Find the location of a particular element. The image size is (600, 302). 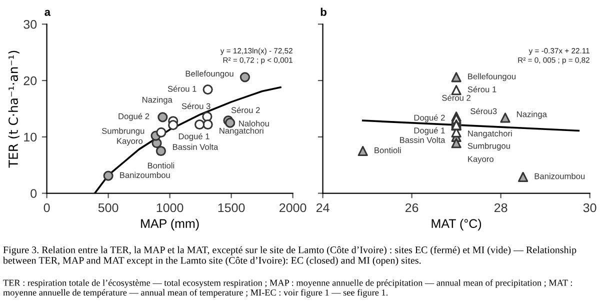

x-tick-label: 2000 is located at coordinates (293, 207).